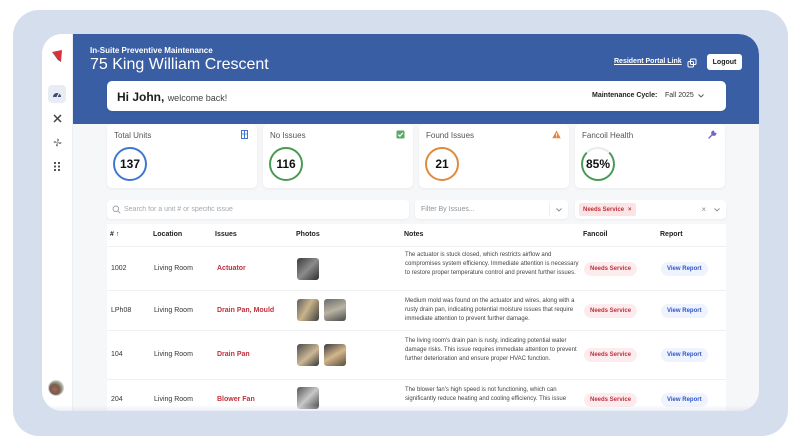 This screenshot has width=800, height=448. What do you see at coordinates (400, 408) in the screenshot?
I see `scroll-fade` at bounding box center [400, 408].